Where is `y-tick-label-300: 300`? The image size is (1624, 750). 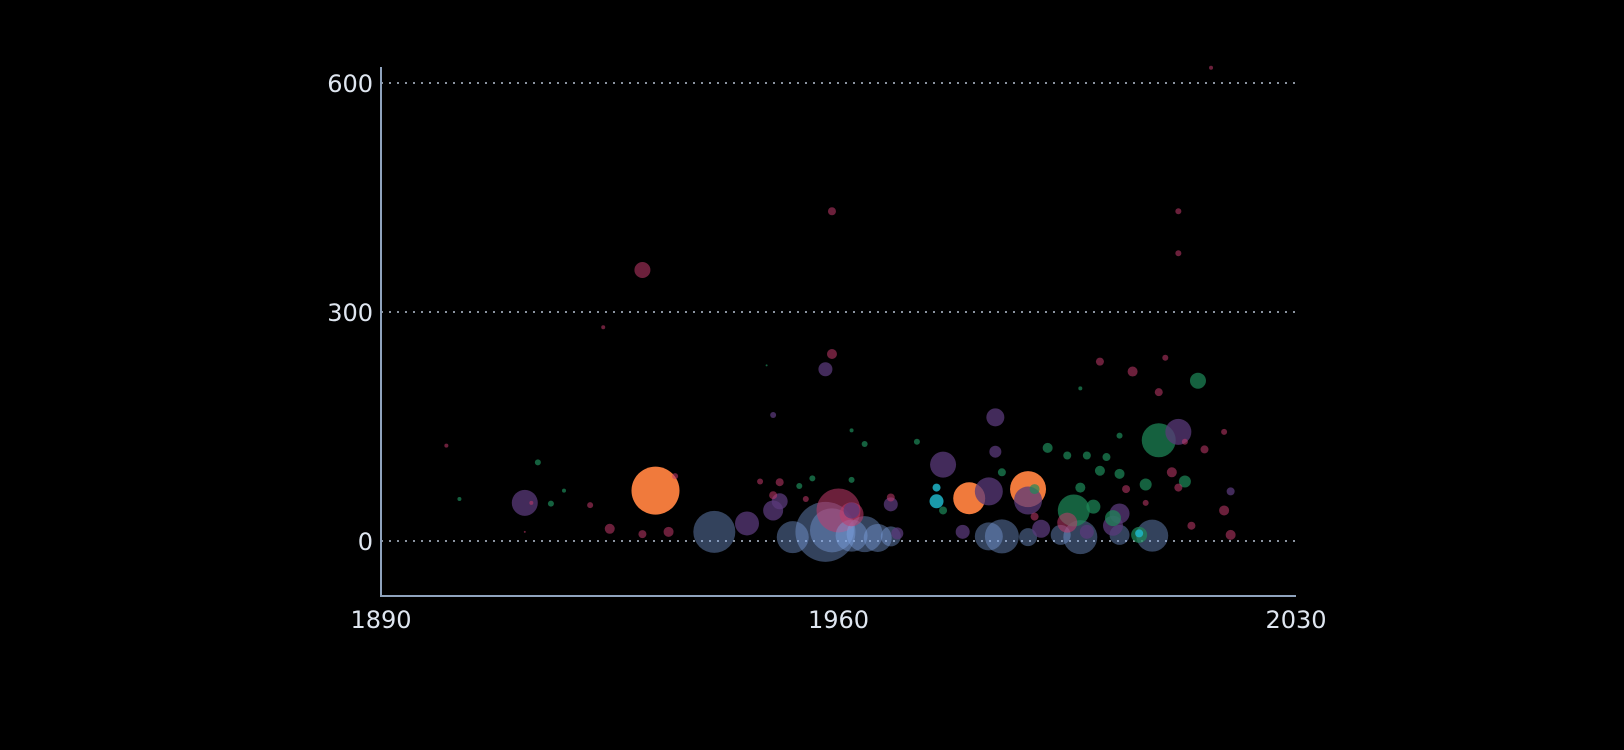 y-tick-label-300: 300 is located at coordinates (350, 313).